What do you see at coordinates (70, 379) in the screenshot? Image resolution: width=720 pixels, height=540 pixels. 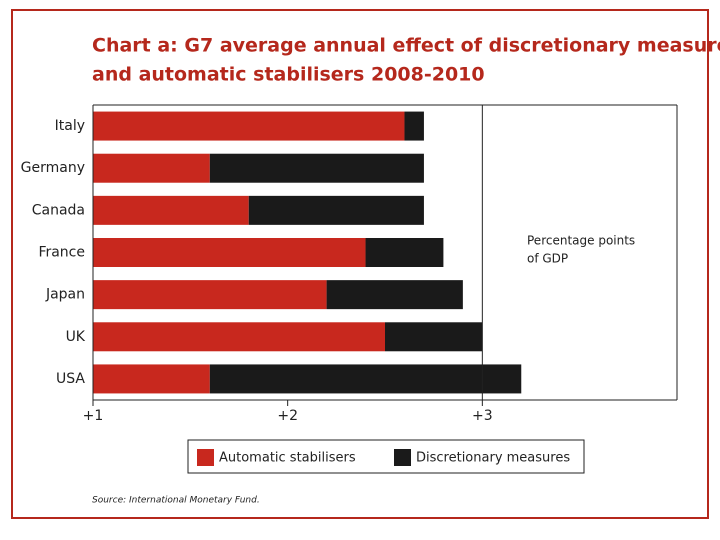 I see `y-tick-label: USA` at bounding box center [70, 379].